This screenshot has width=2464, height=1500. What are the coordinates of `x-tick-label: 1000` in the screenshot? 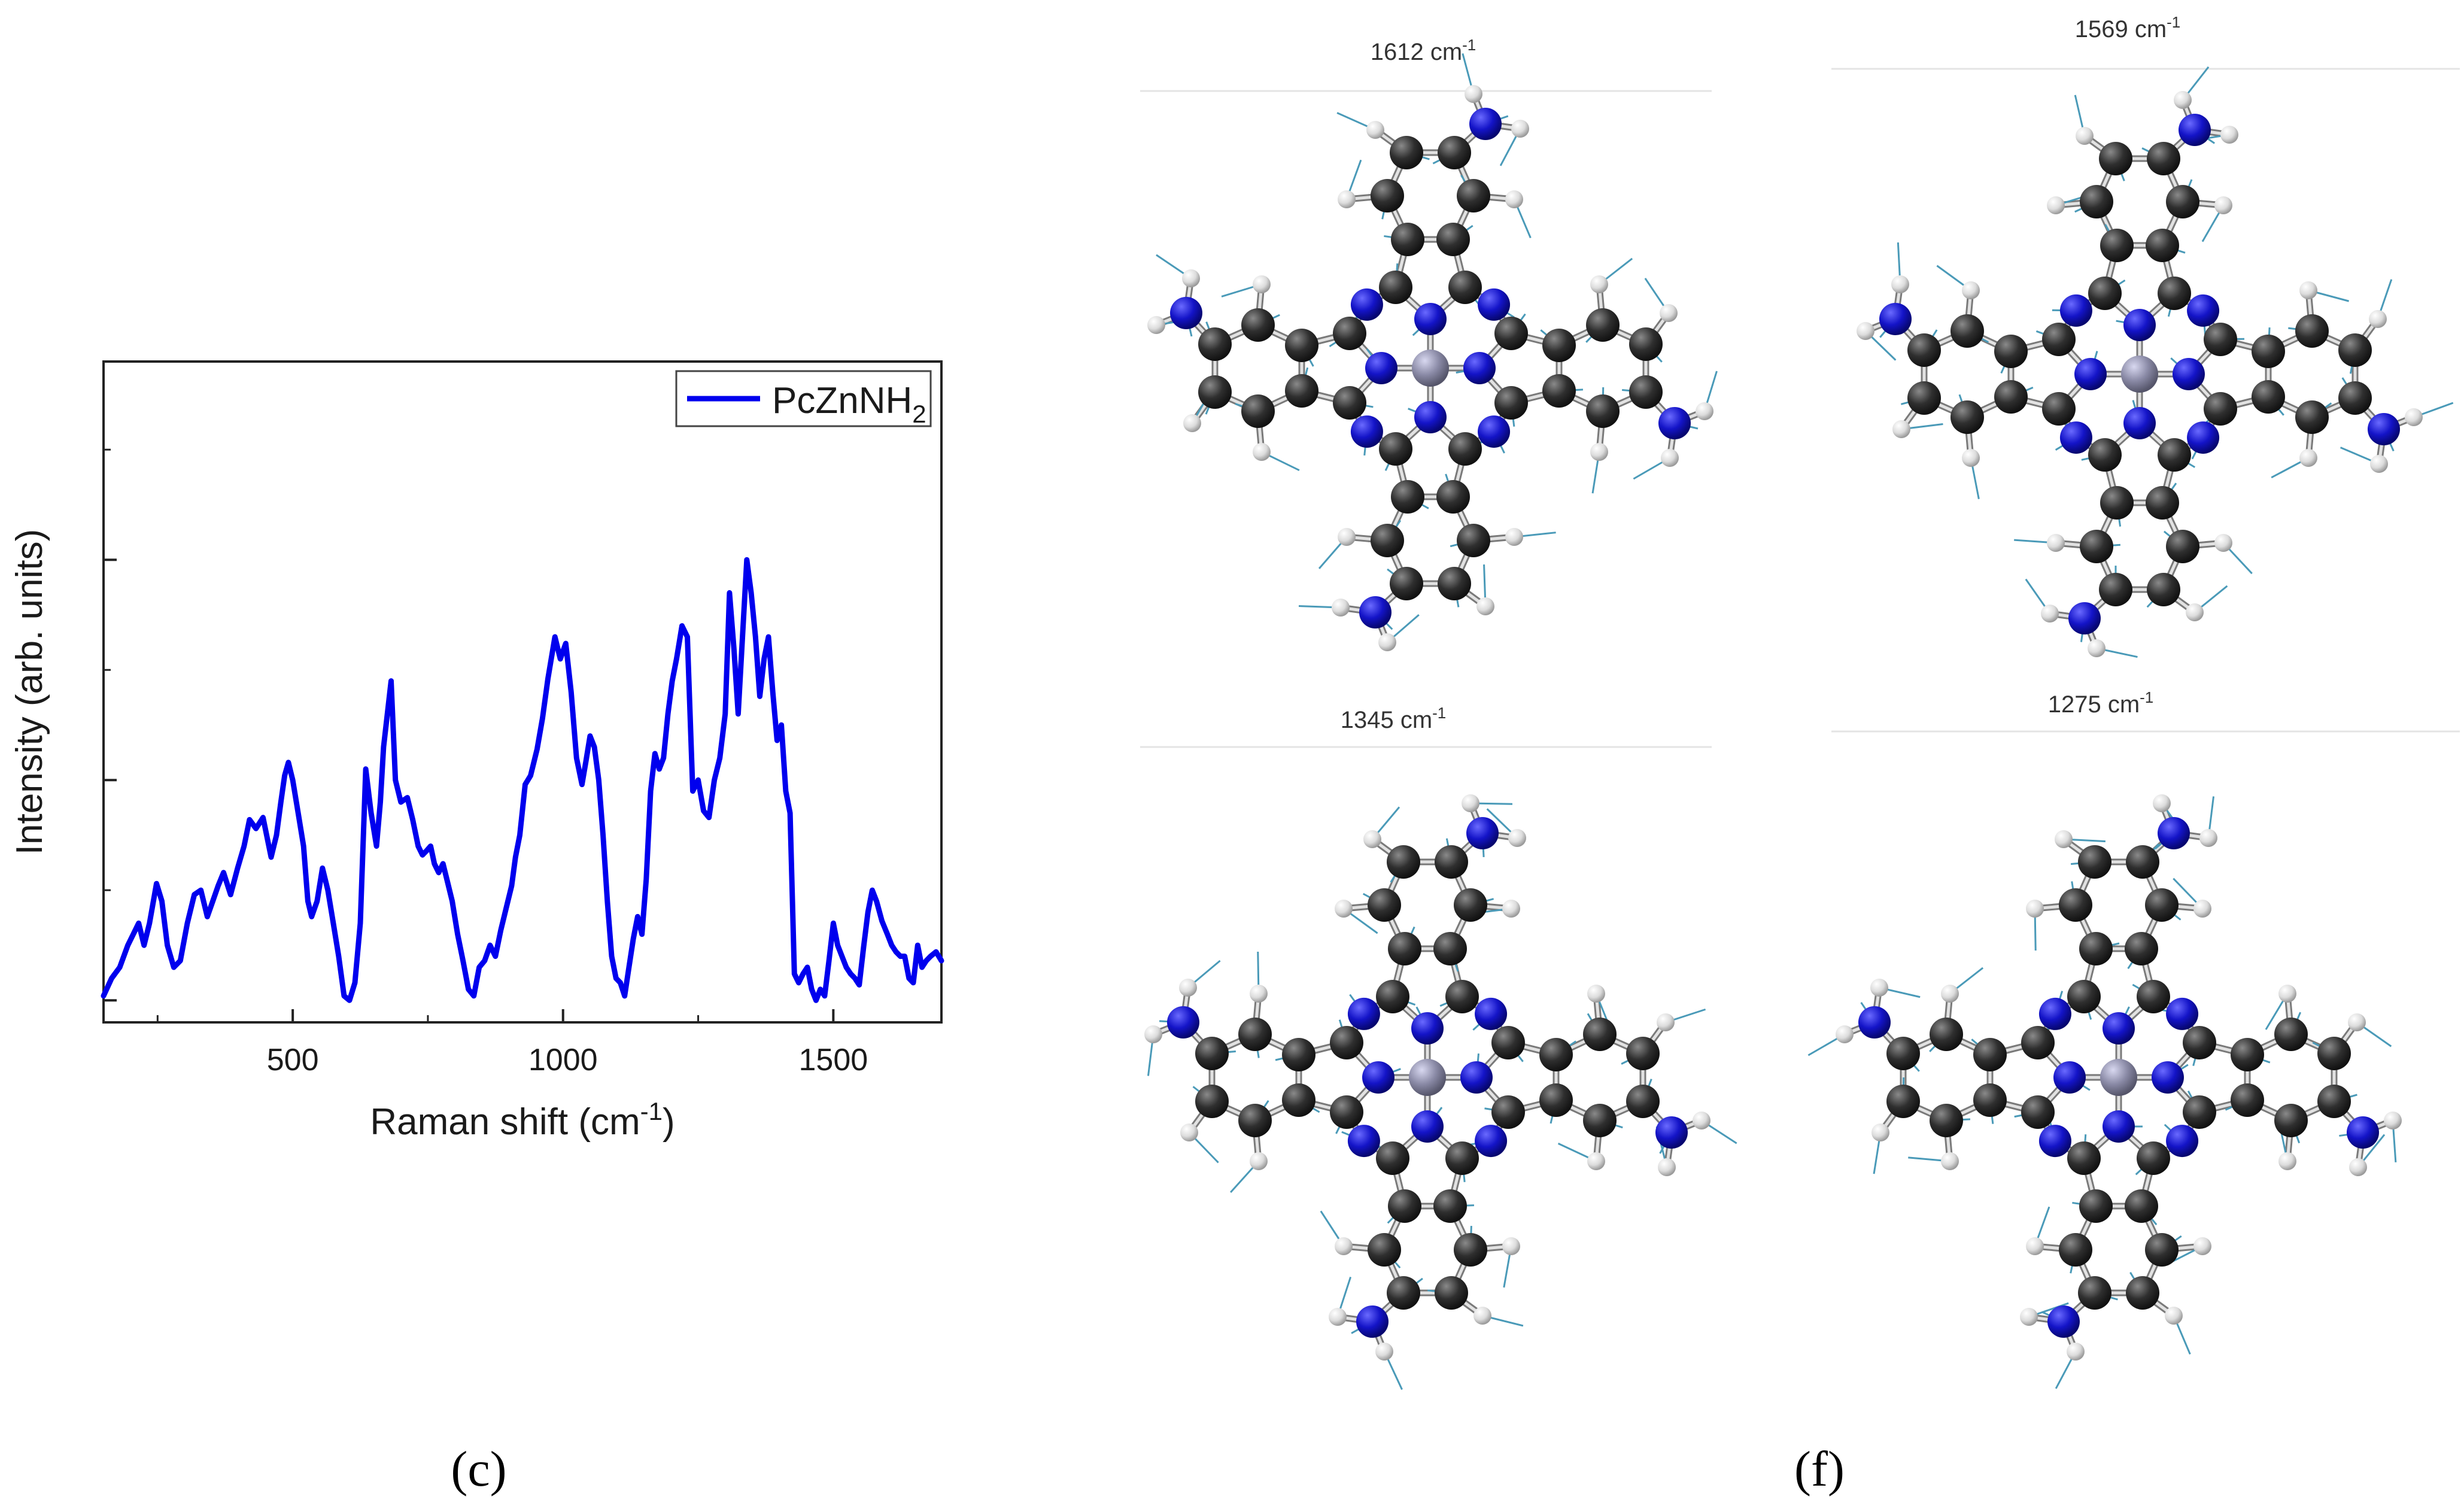 It's located at (563, 1060).